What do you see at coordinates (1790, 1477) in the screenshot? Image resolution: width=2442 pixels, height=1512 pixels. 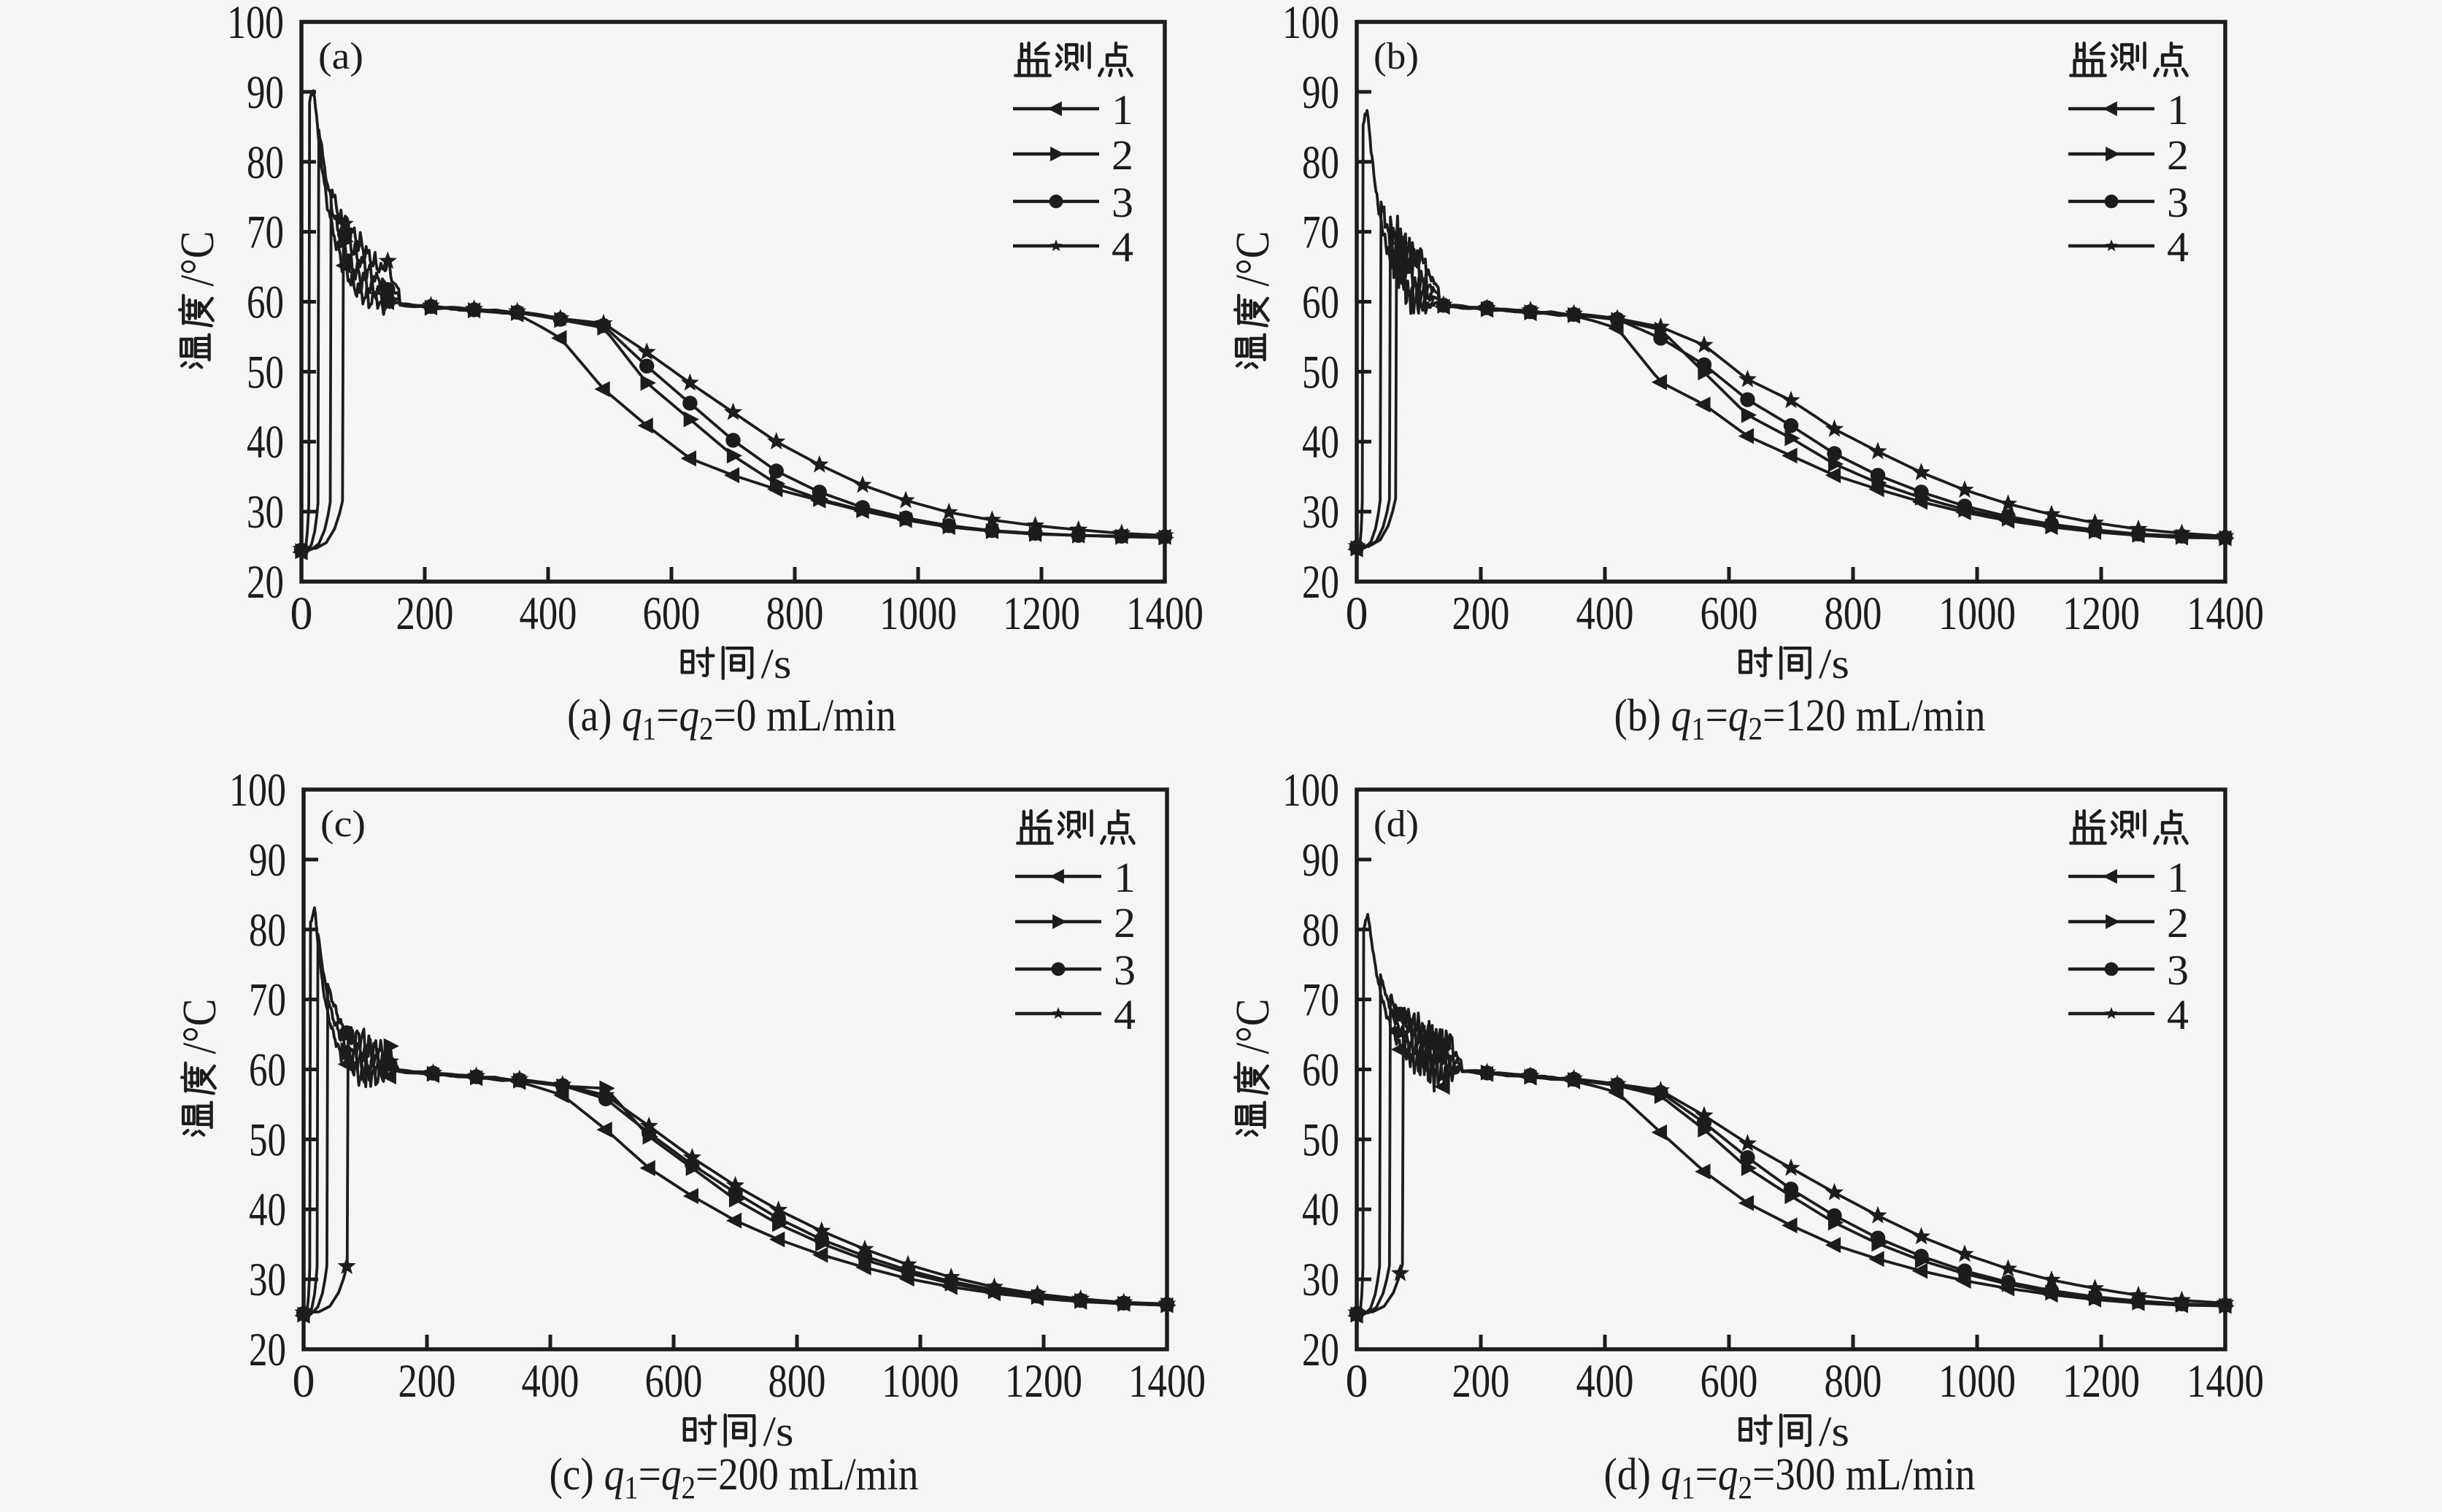 I see `svg-text: (d) q1=q2=300 mL/min` at bounding box center [1790, 1477].